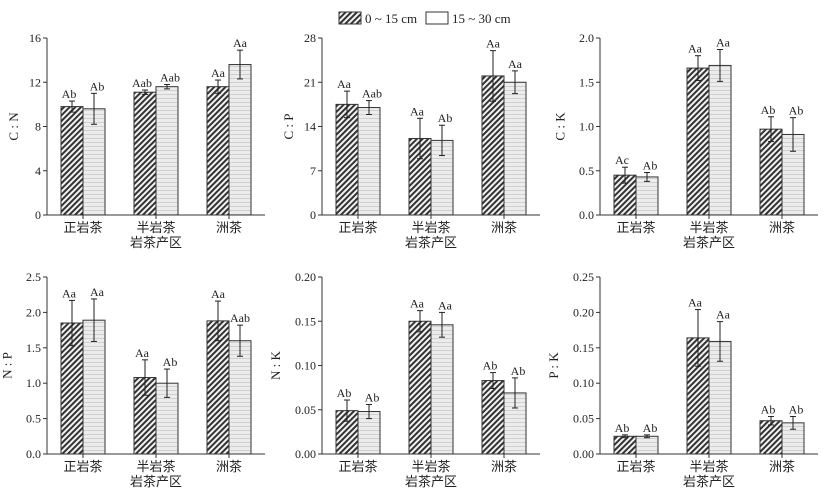  I want to click on y-axis-label: N : K, so click(275, 365).